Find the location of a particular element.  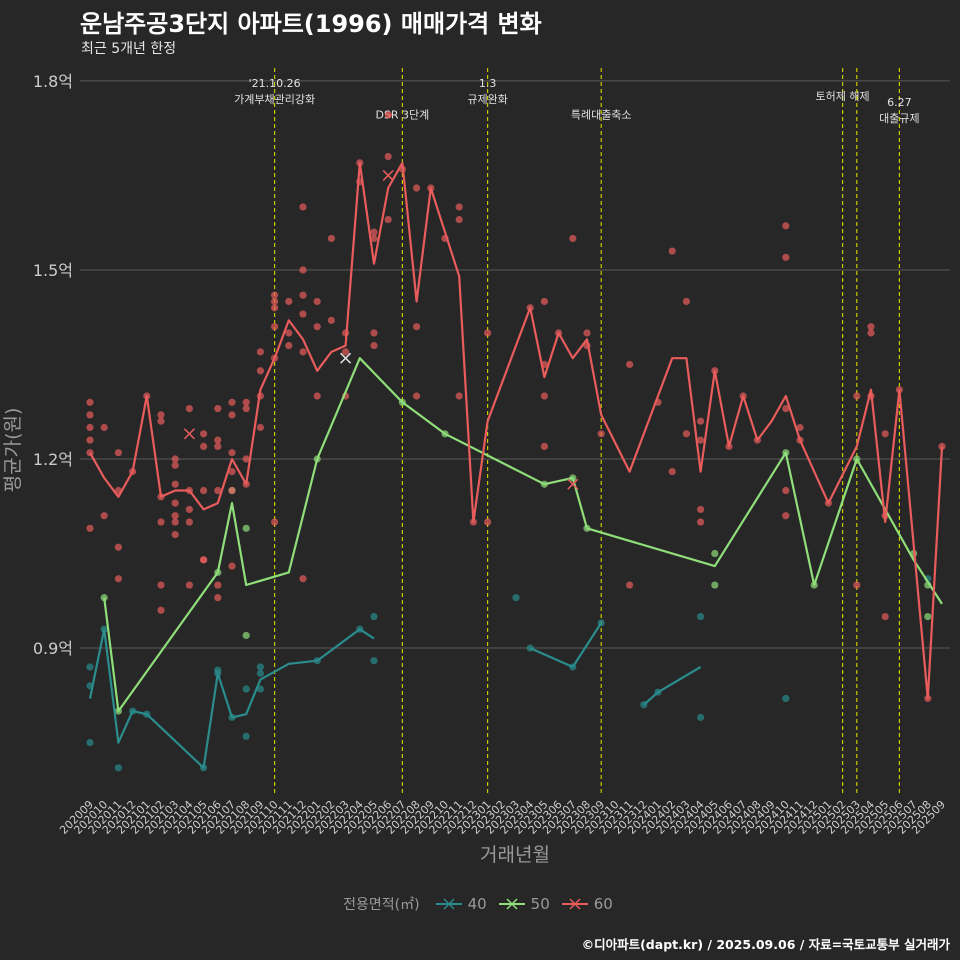

x-axis-label: 거래년월 is located at coordinates (515, 855).